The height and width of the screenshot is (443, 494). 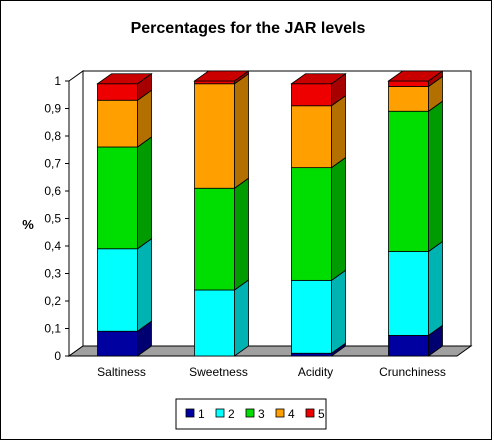 What do you see at coordinates (28, 224) in the screenshot?
I see `y-axis-label: %` at bounding box center [28, 224].